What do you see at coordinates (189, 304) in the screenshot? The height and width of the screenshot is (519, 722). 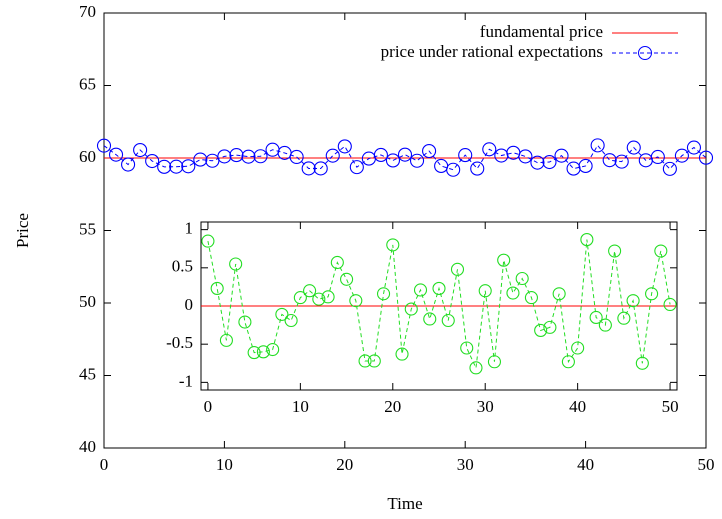 I see `y-tick-label: 0` at bounding box center [189, 304].